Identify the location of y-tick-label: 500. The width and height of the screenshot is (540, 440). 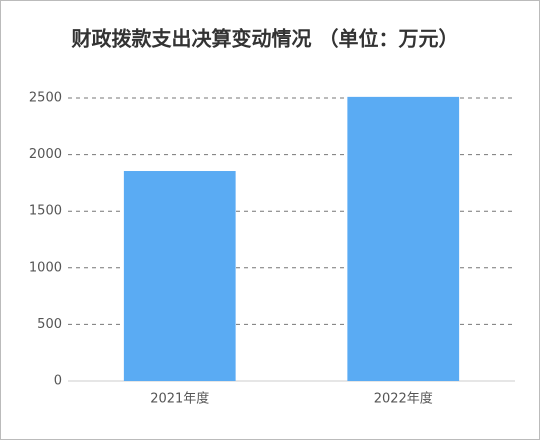
(49, 324).